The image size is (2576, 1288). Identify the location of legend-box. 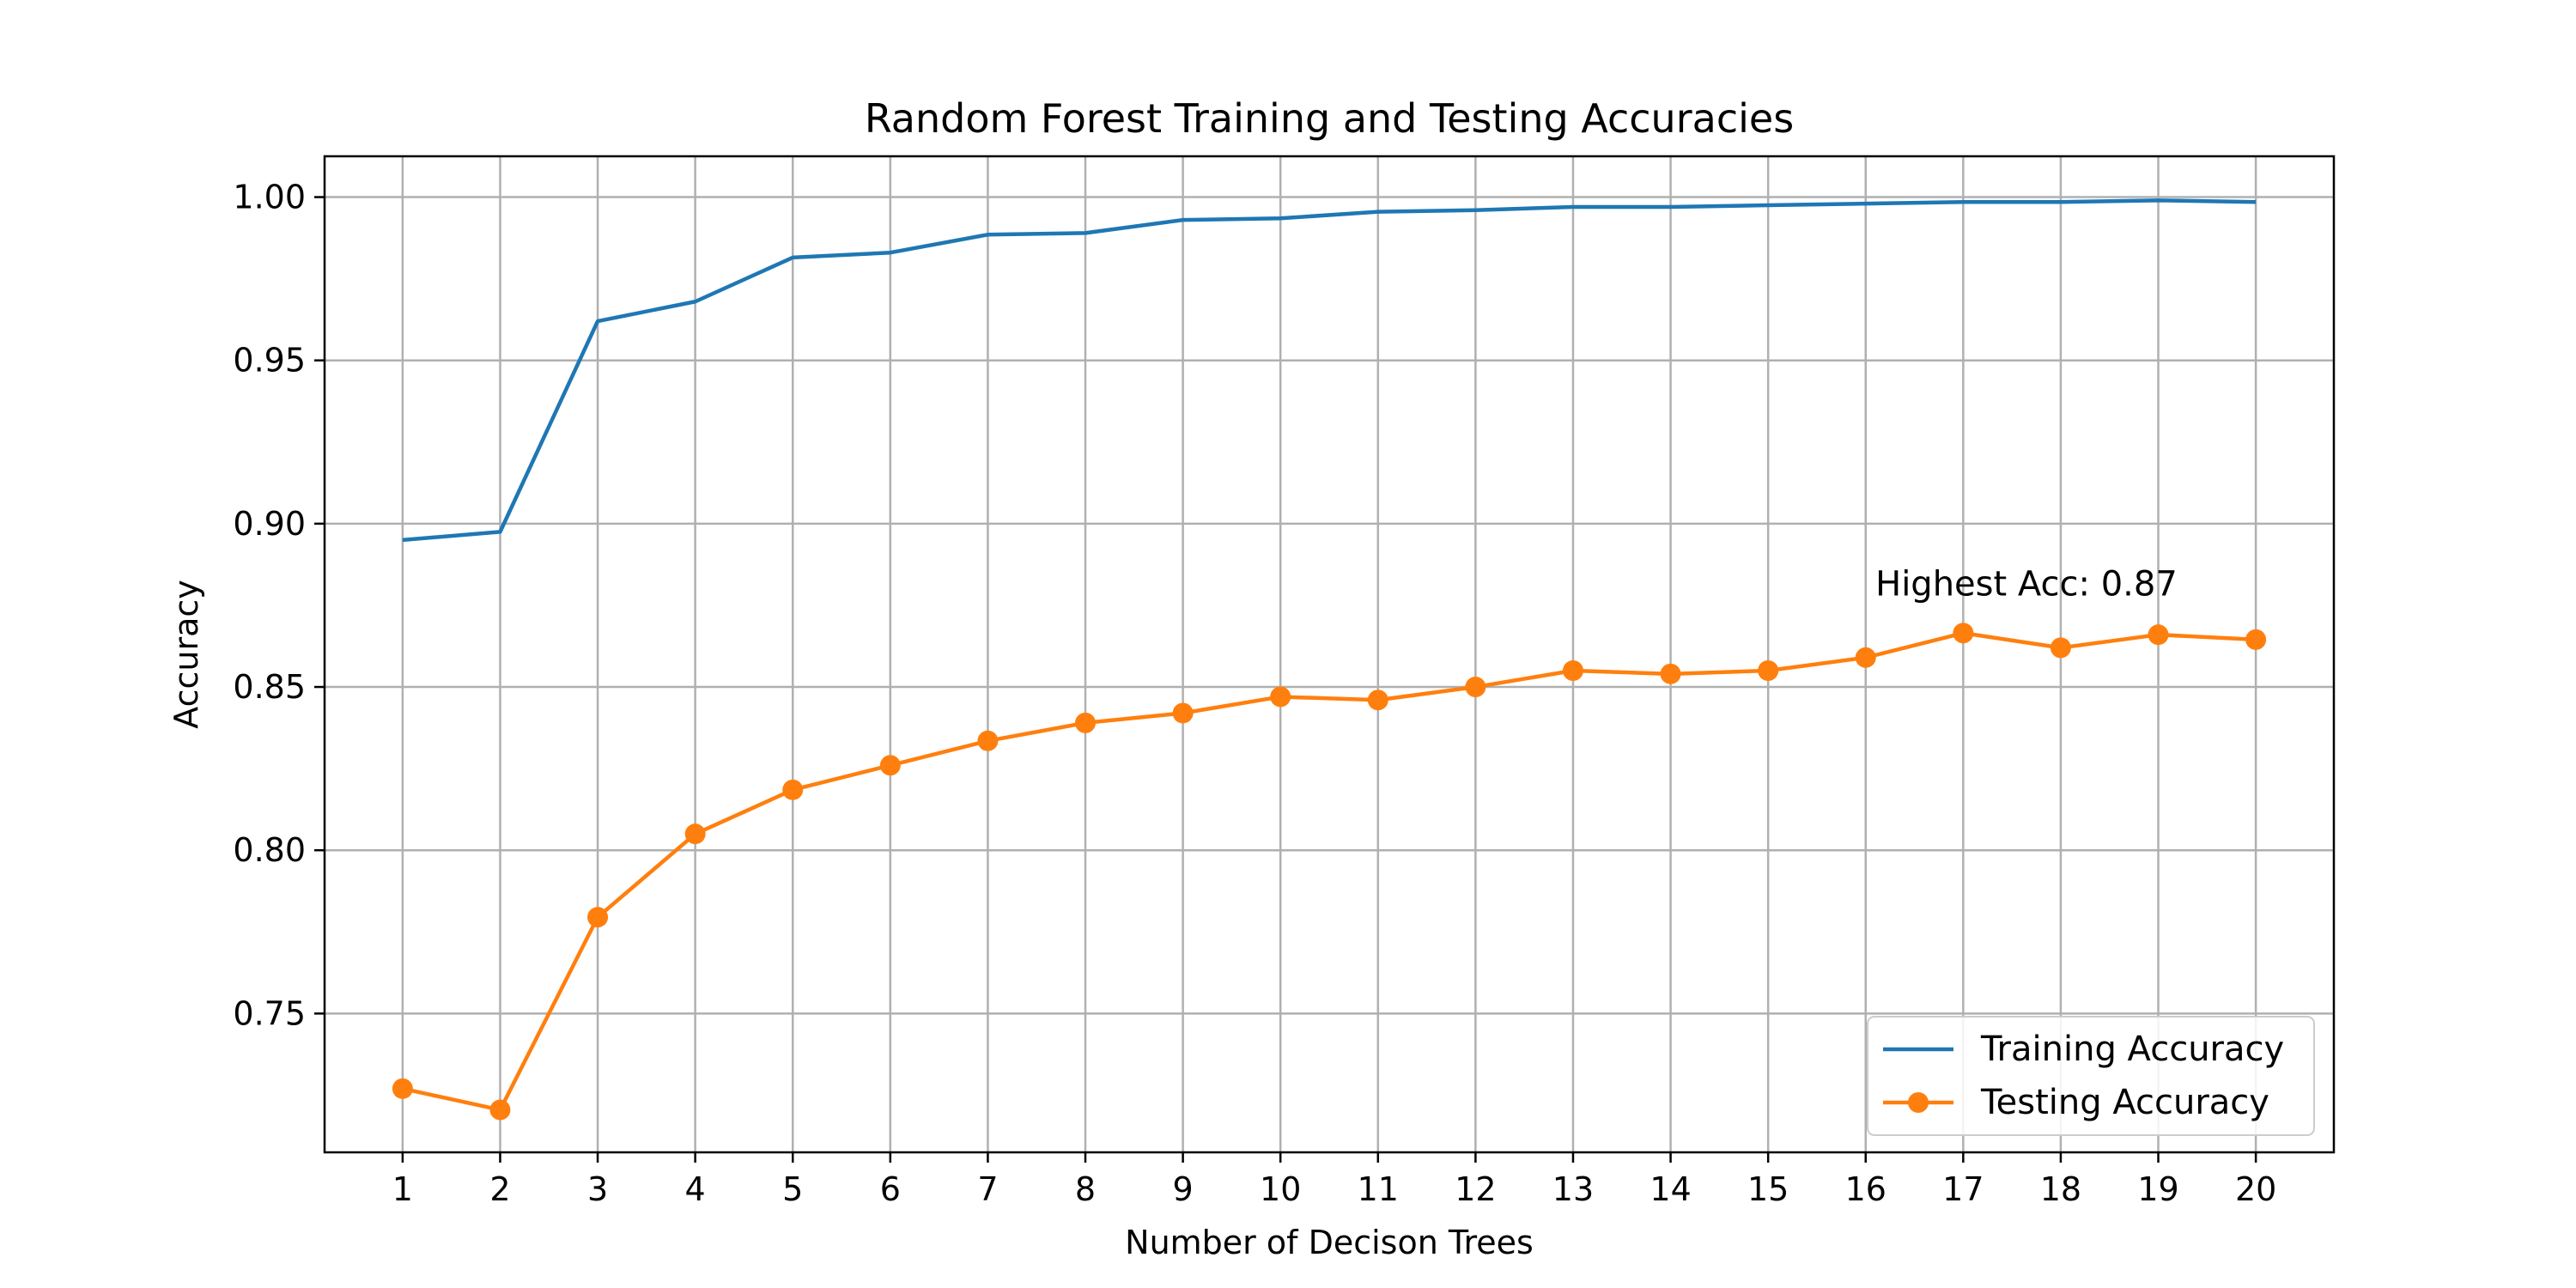
(2091, 1076).